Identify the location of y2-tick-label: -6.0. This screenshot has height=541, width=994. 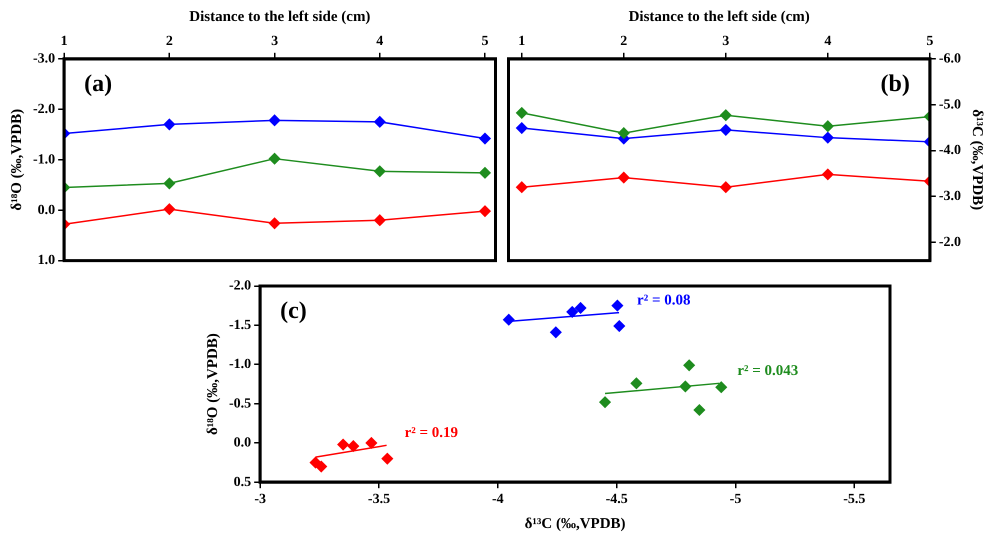
(950, 58).